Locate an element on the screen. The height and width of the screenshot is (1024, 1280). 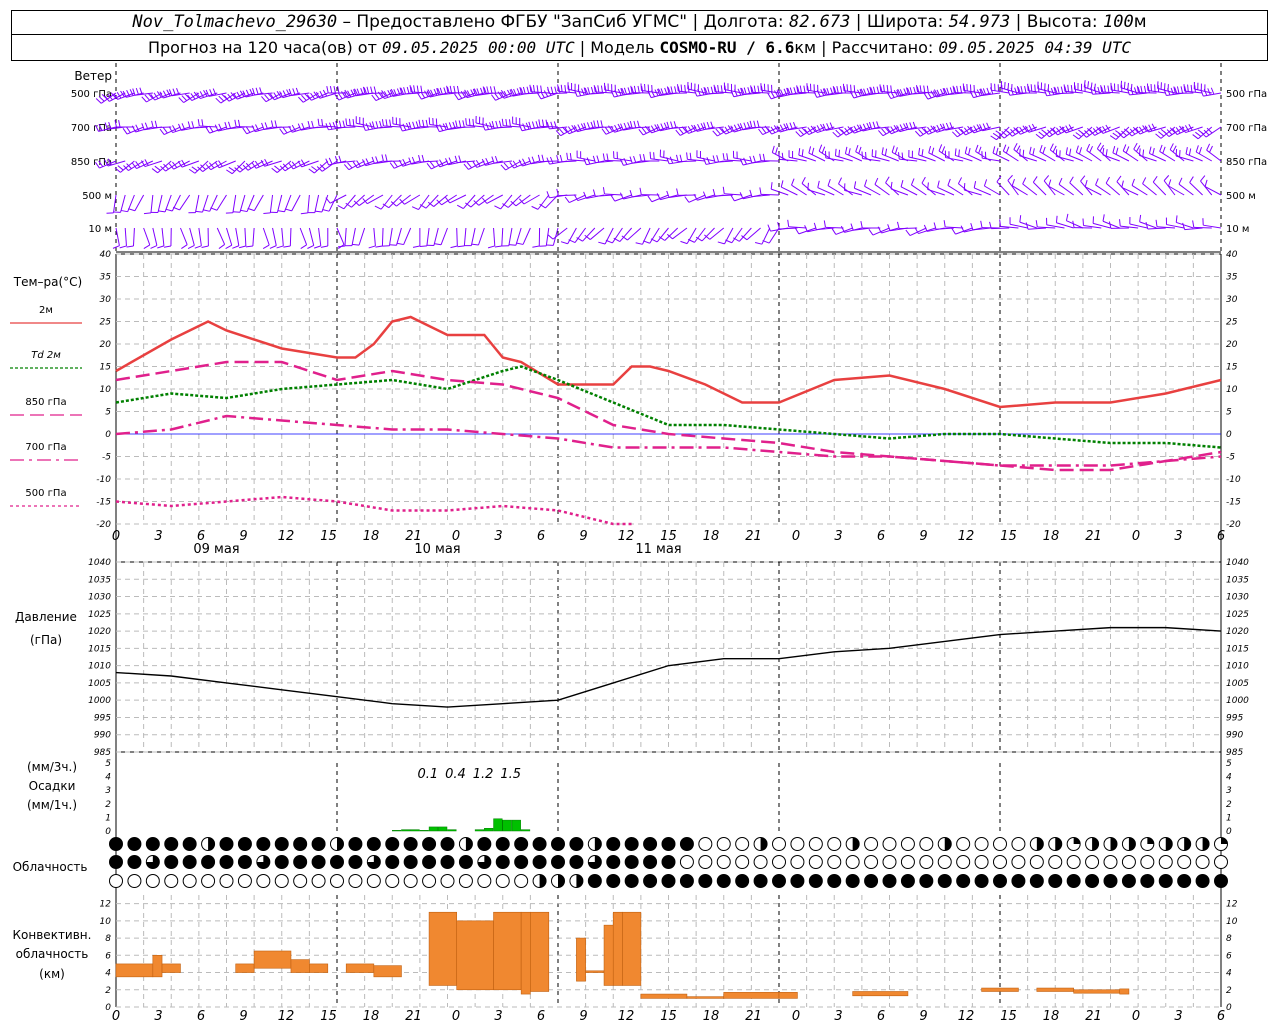
pressure-tick-label: 1000 is located at coordinates (99, 701).